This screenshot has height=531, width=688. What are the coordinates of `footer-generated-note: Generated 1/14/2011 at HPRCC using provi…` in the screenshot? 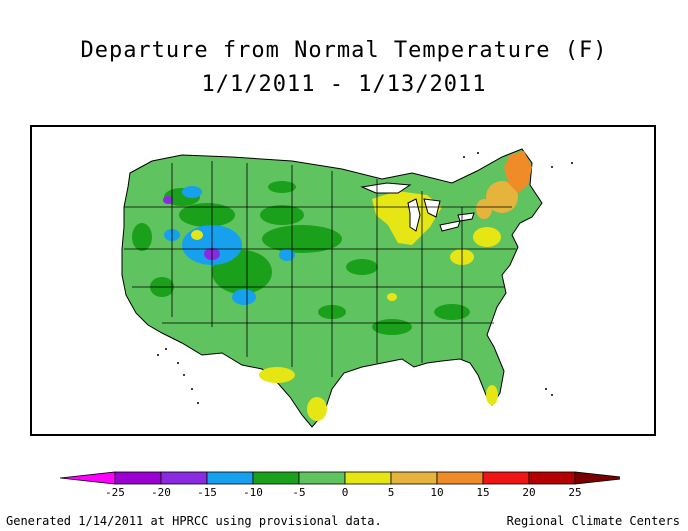 It's located at (194, 521).